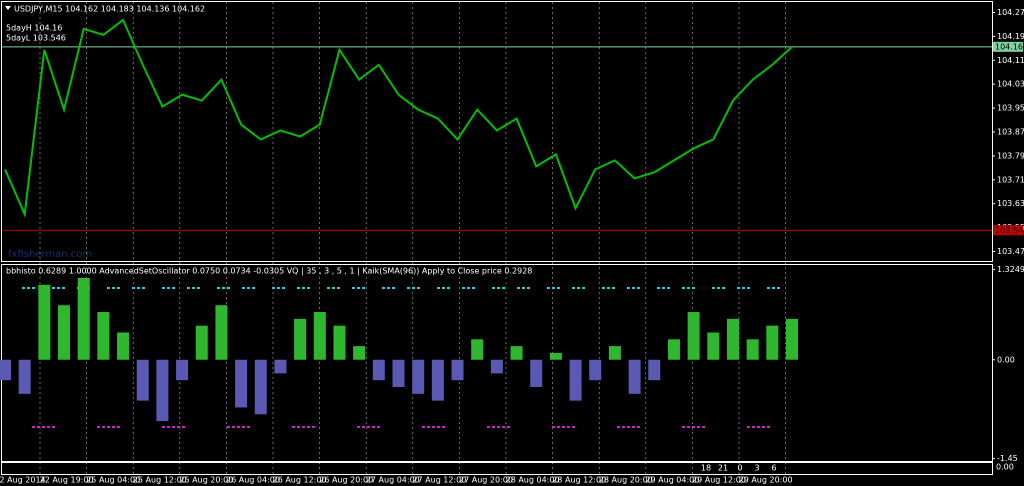  I want to click on time-label: 28 Aug 20:00, so click(626, 480).